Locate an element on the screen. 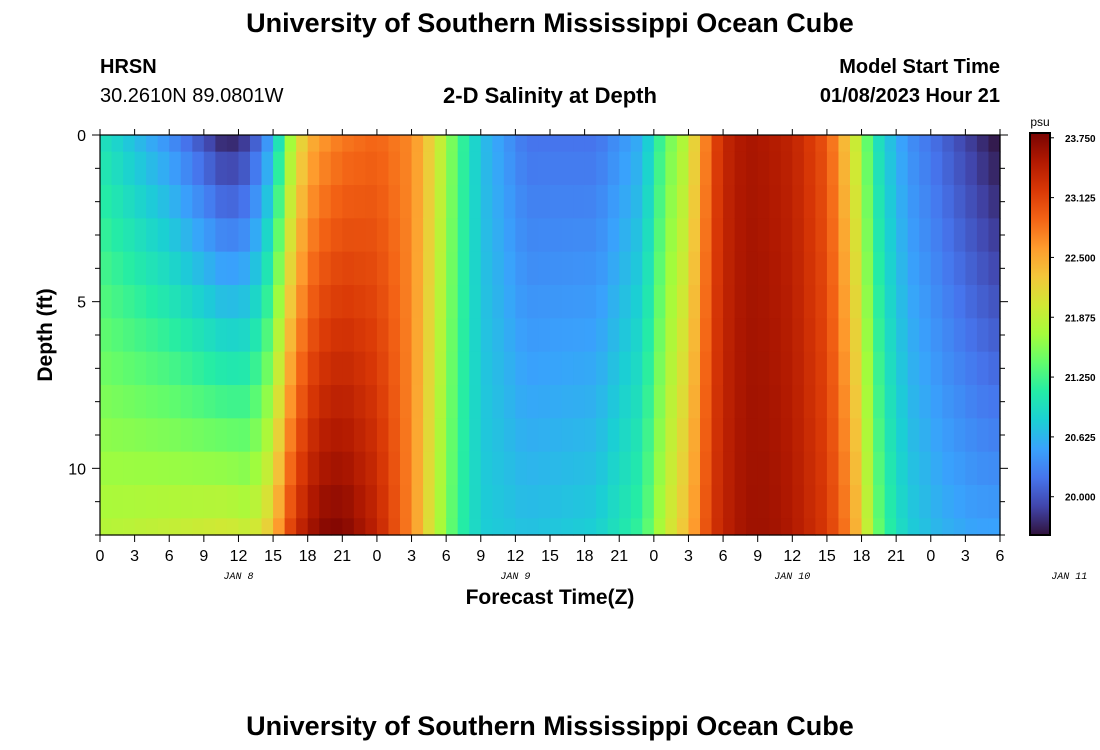 The height and width of the screenshot is (750, 1100). day-label: JAN 11 is located at coordinates (1069, 577).